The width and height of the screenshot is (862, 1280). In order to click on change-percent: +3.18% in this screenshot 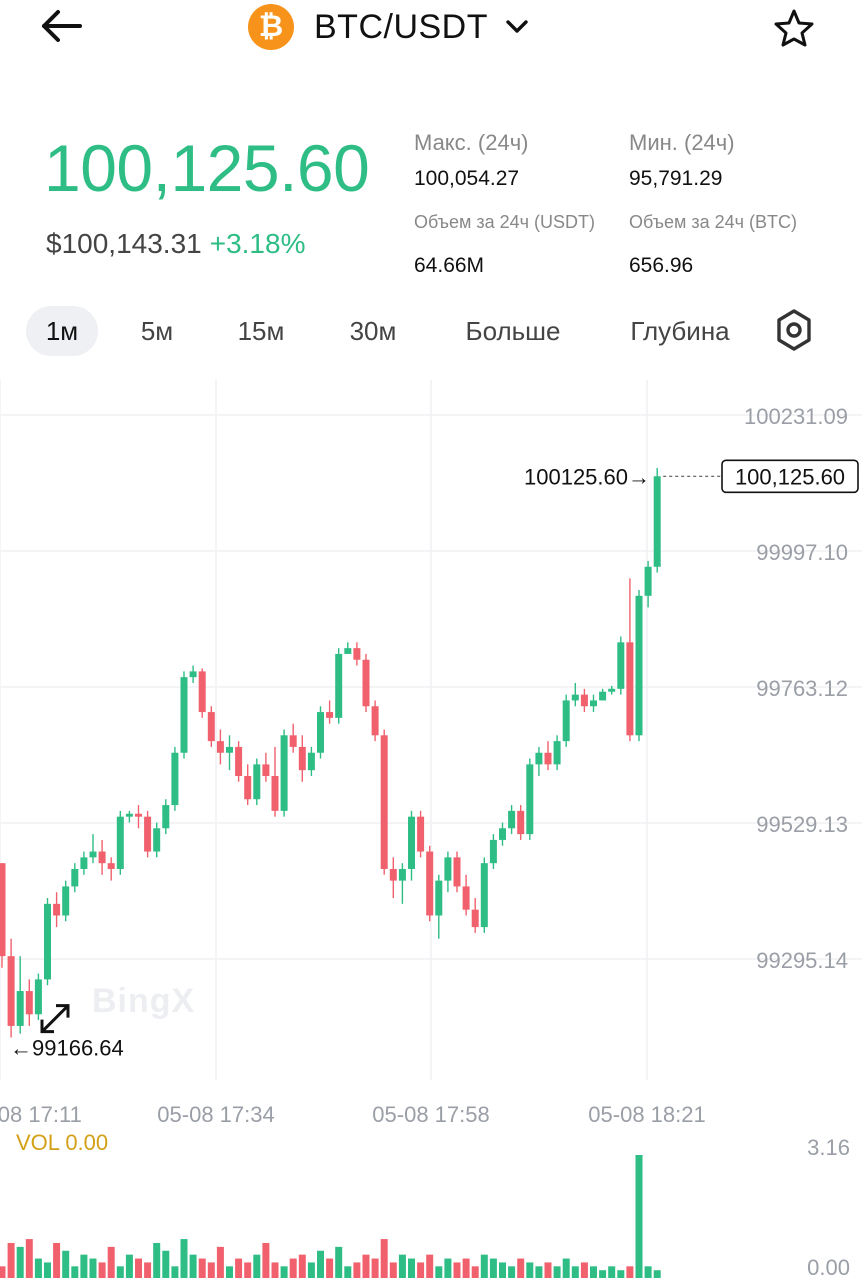, I will do `click(257, 243)`.